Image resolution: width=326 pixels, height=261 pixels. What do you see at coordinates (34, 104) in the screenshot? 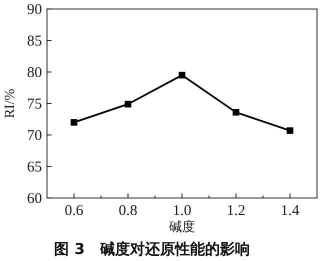
I see `y-tick-label: 75` at bounding box center [34, 104].